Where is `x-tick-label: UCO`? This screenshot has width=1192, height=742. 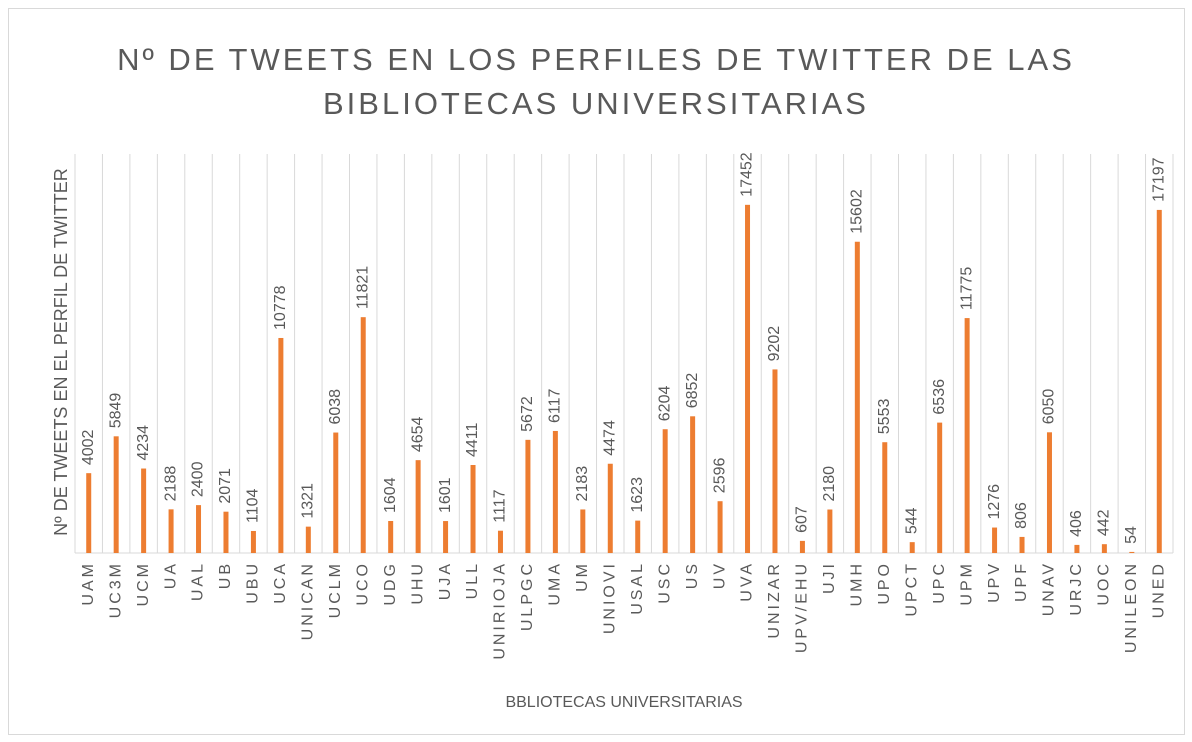
x-tick-label: UCO is located at coordinates (362, 583).